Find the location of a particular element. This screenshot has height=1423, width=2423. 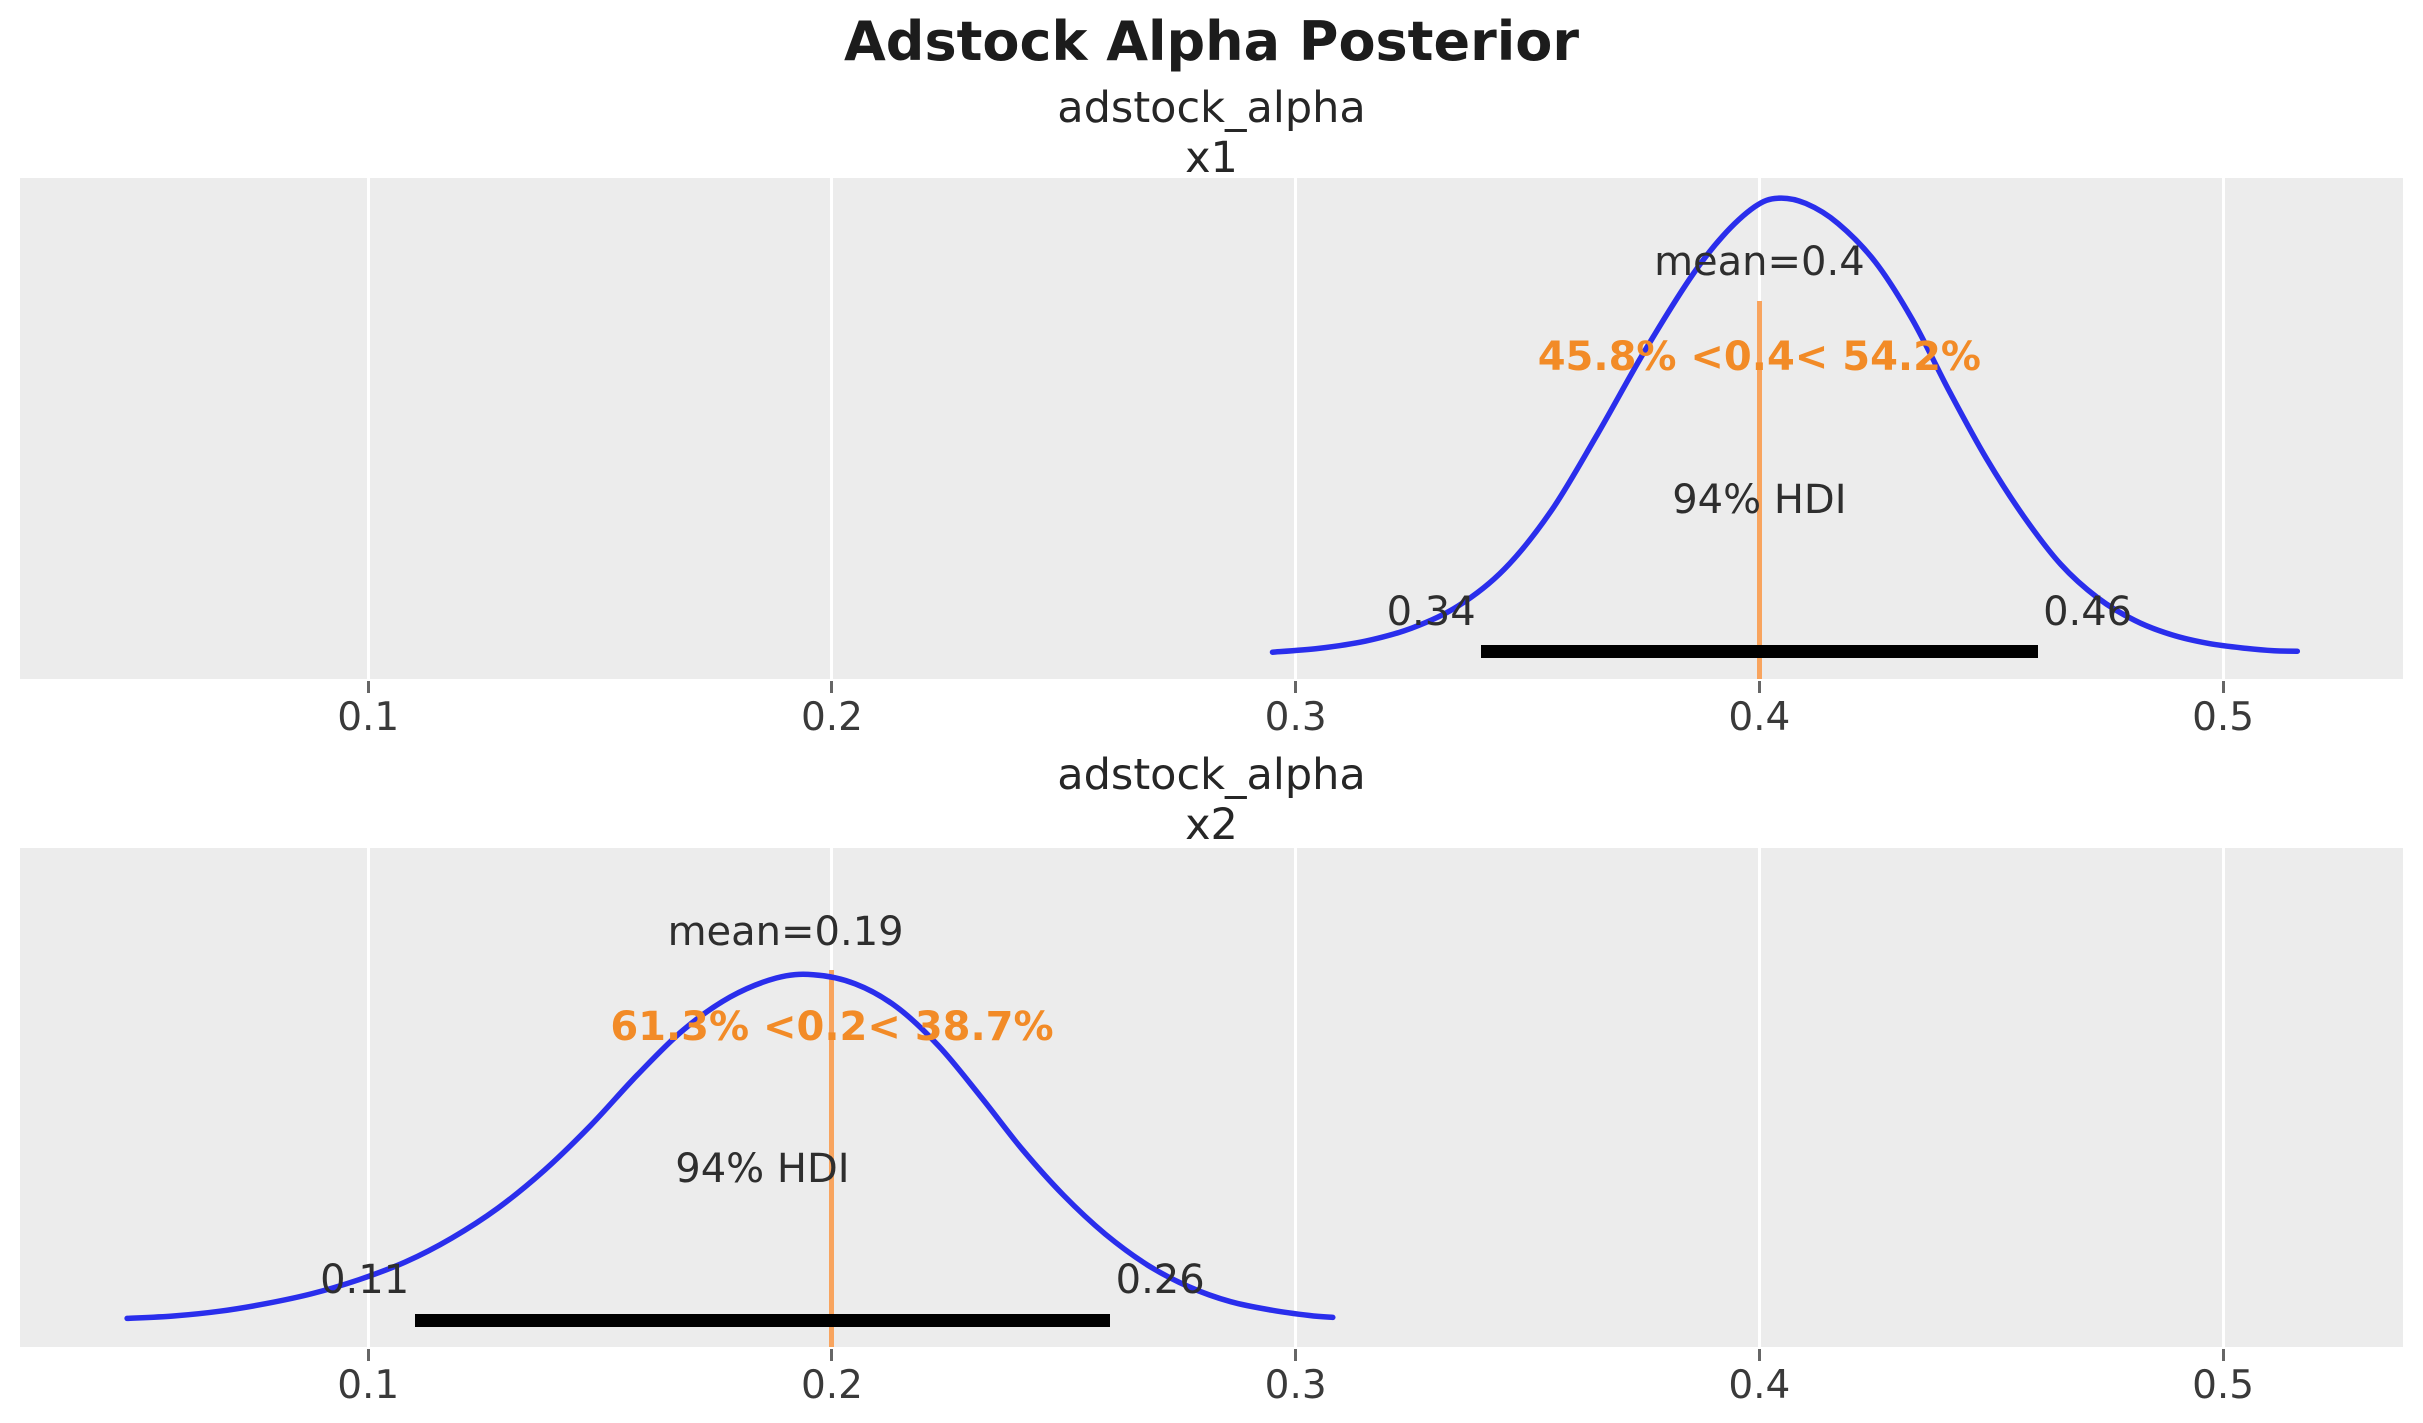

figure-title: Adstock Alpha Posterior is located at coordinates (1211, 41).